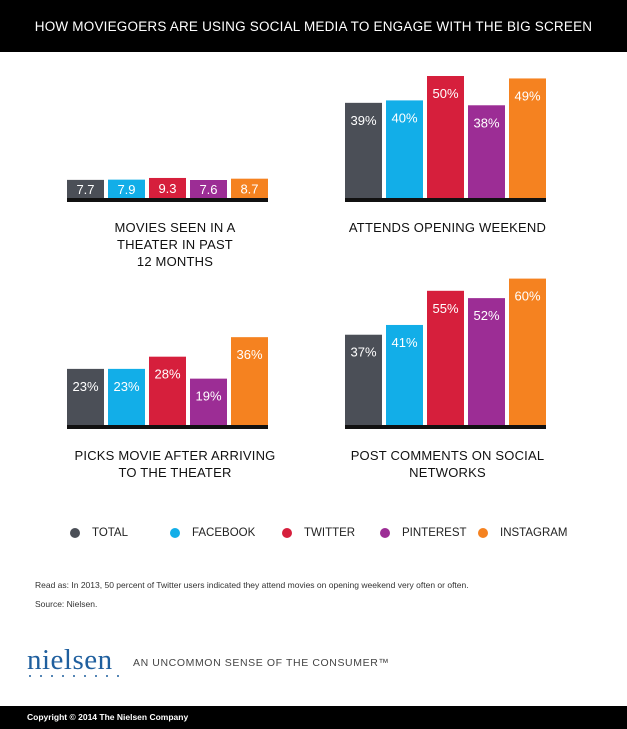  I want to click on caption-line: THEATER IN PAST, so click(175, 244).